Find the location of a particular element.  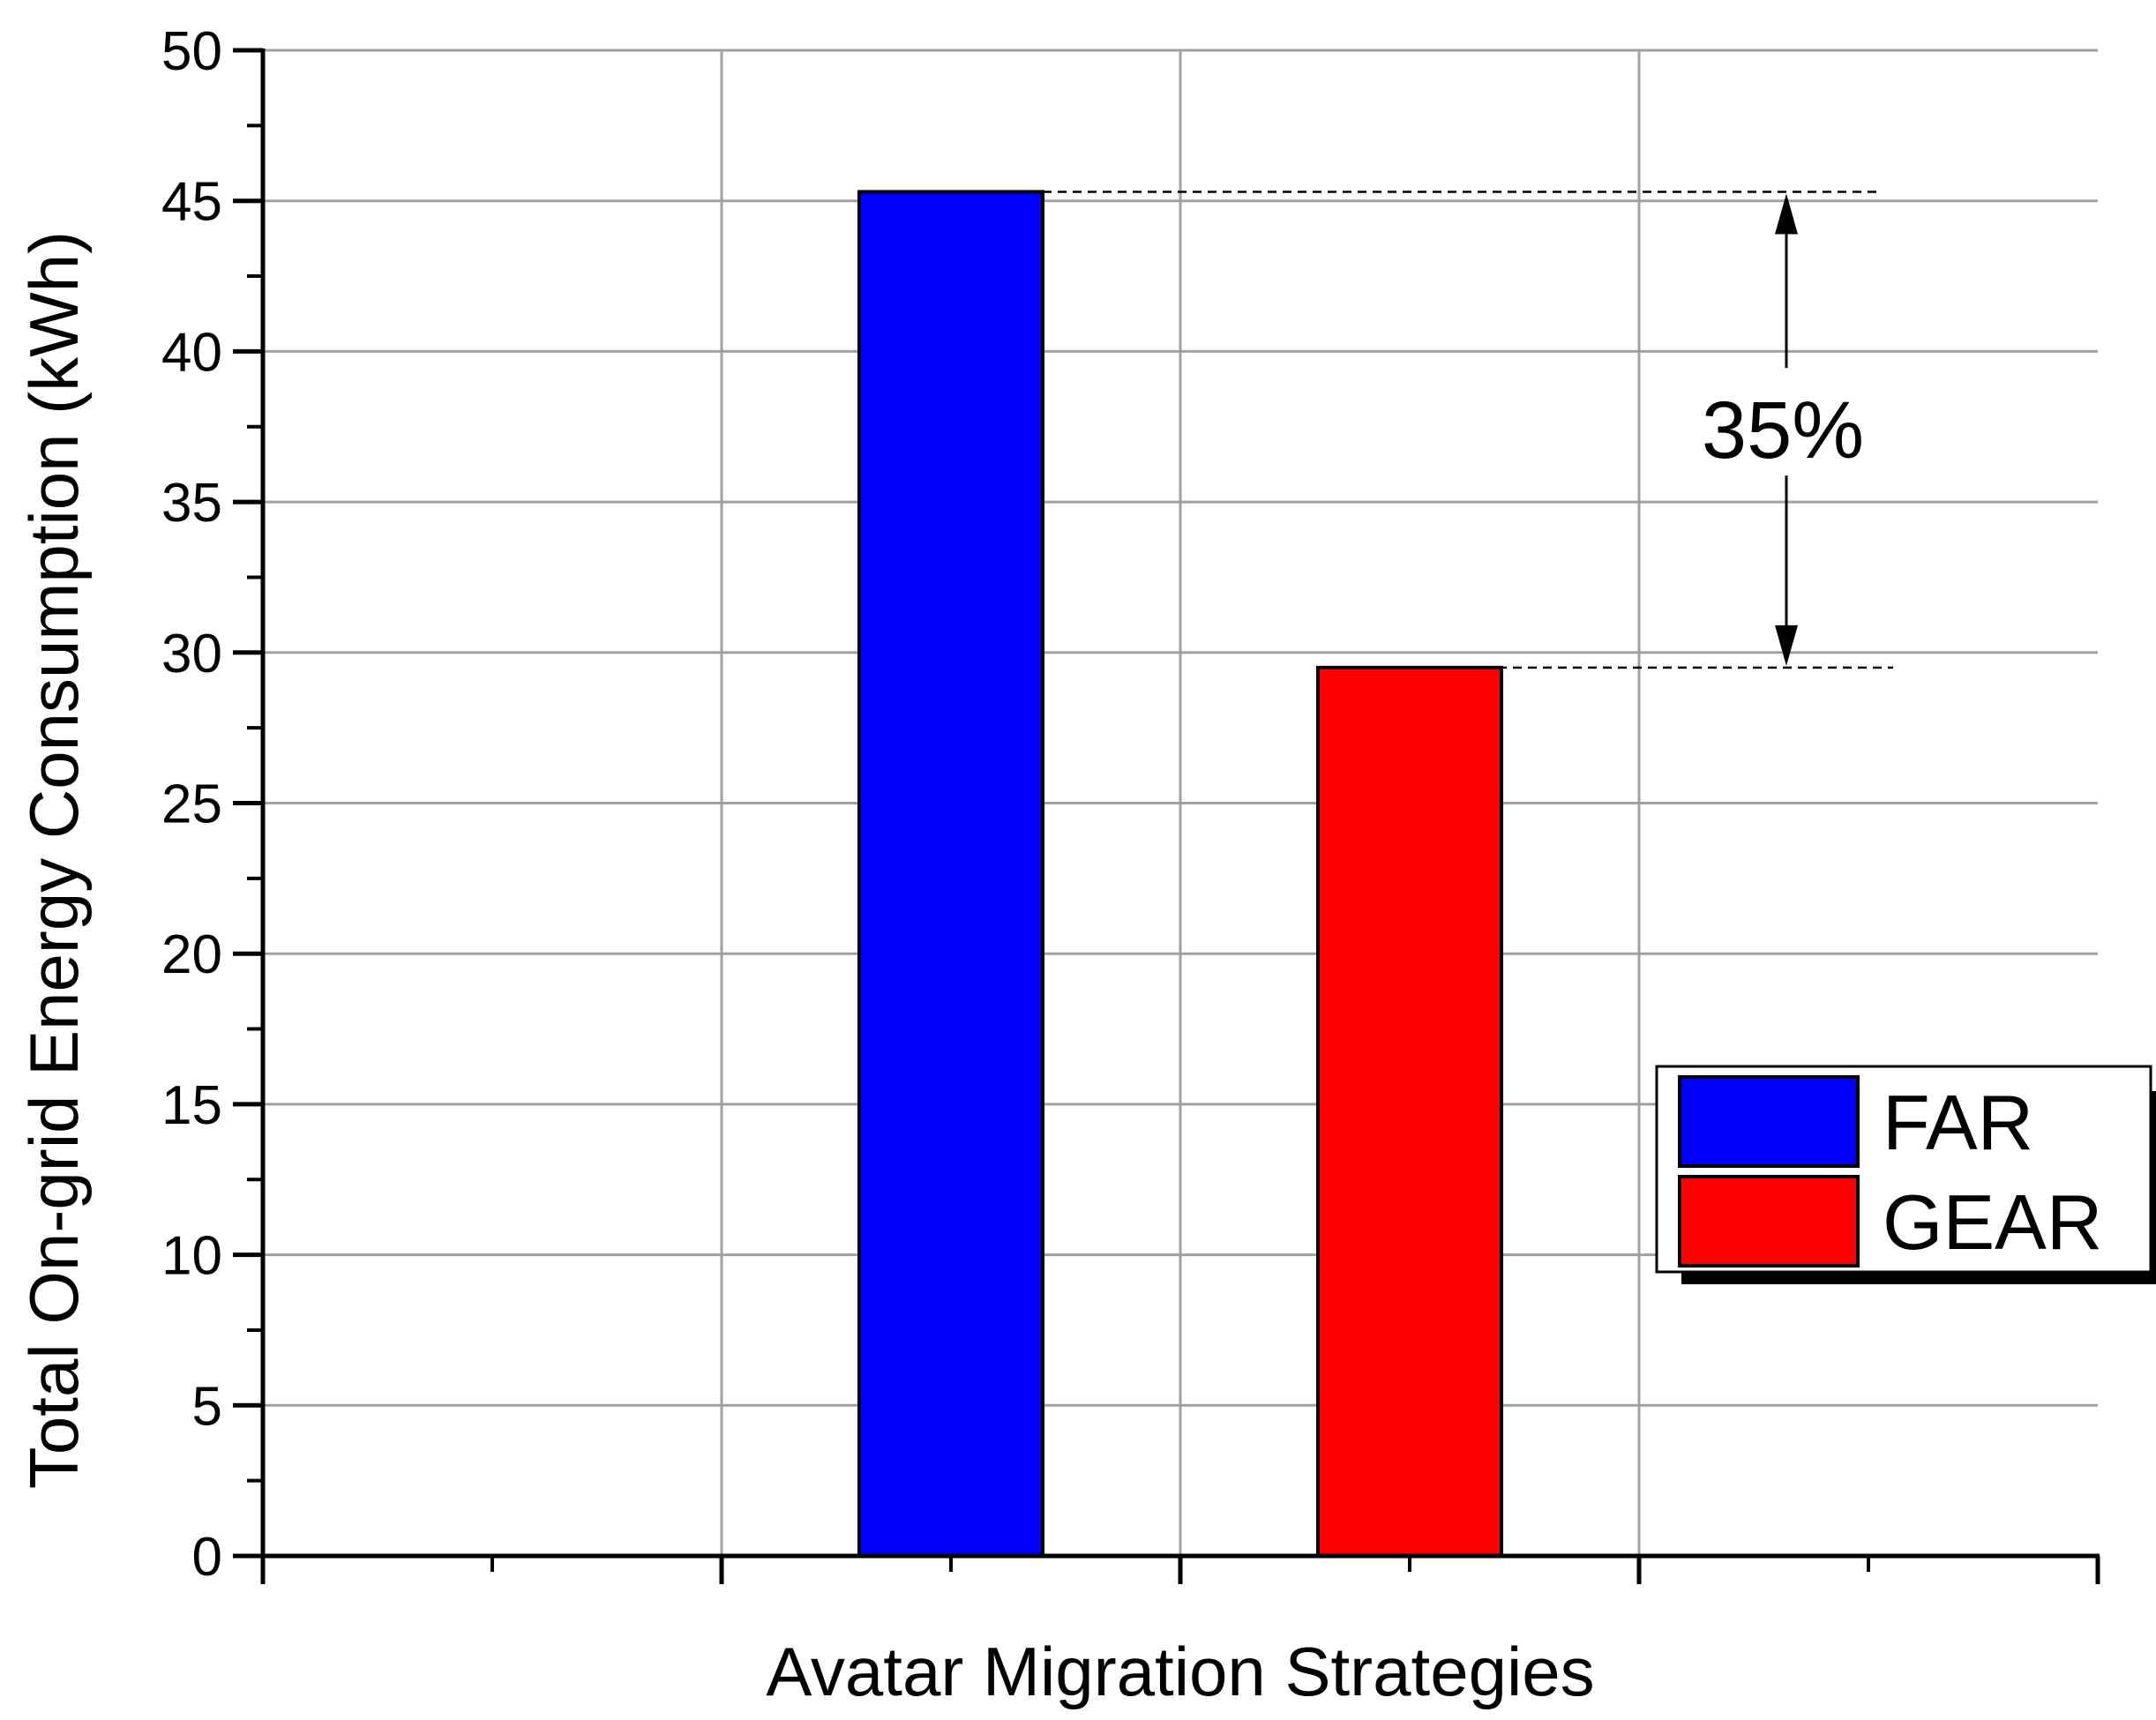

y-tick-label: 25 is located at coordinates (192, 804).